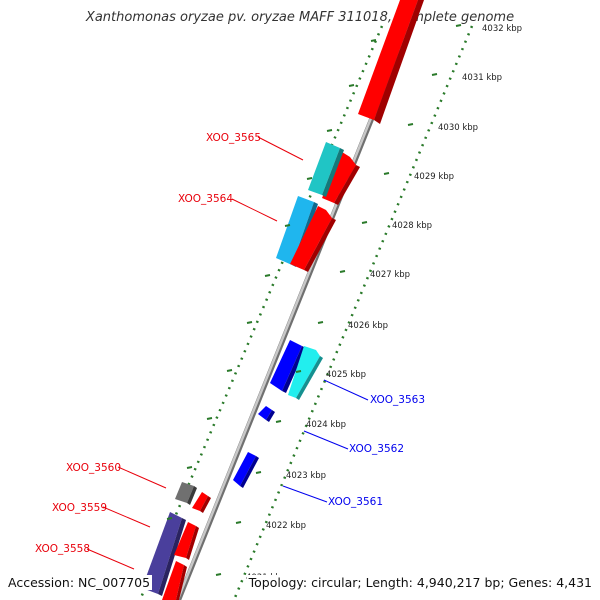 The width and height of the screenshot is (600, 600). Describe the element at coordinates (201, 502) in the screenshot. I see `gene-block-red-small` at that location.